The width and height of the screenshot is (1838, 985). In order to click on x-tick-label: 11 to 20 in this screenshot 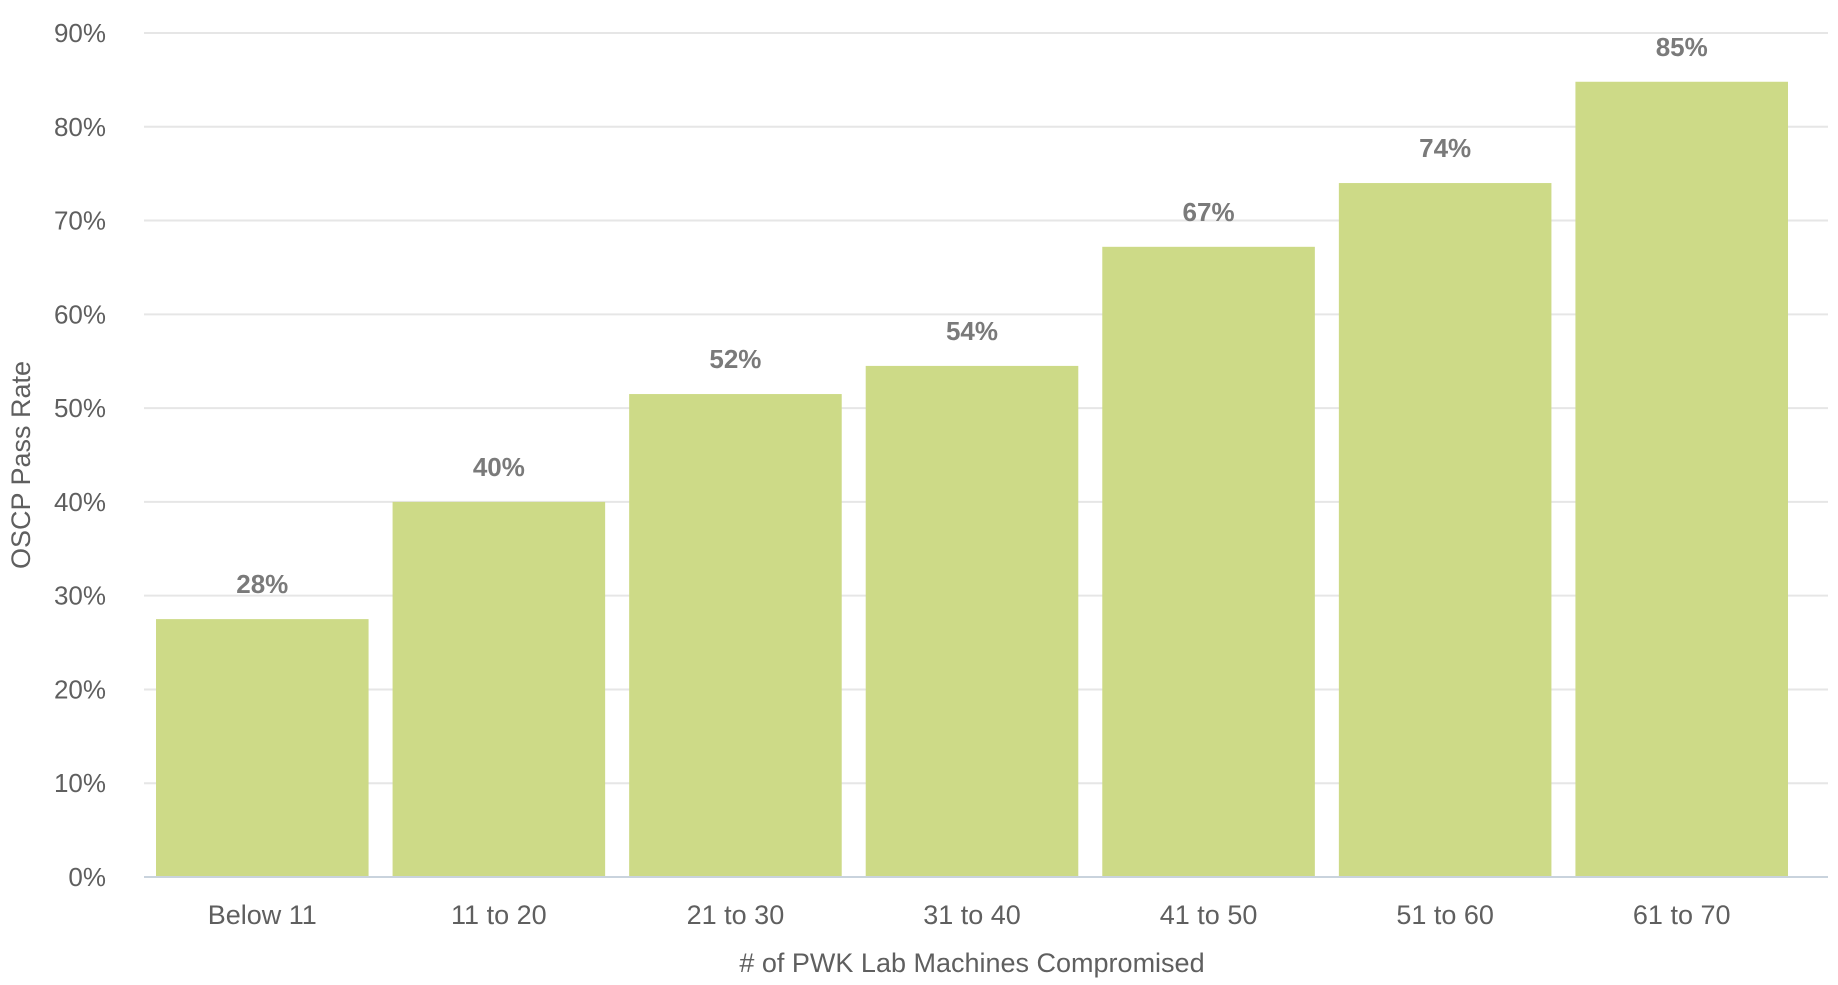, I will do `click(499, 915)`.